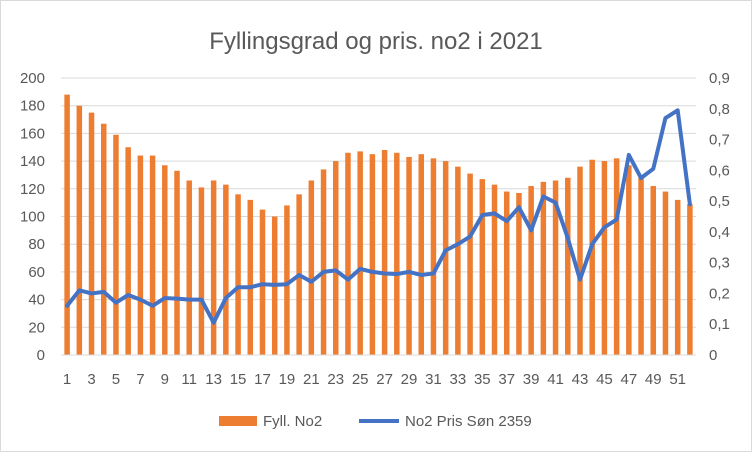 This screenshot has height=452, width=752. I want to click on x-tick-label: 25, so click(360, 379).